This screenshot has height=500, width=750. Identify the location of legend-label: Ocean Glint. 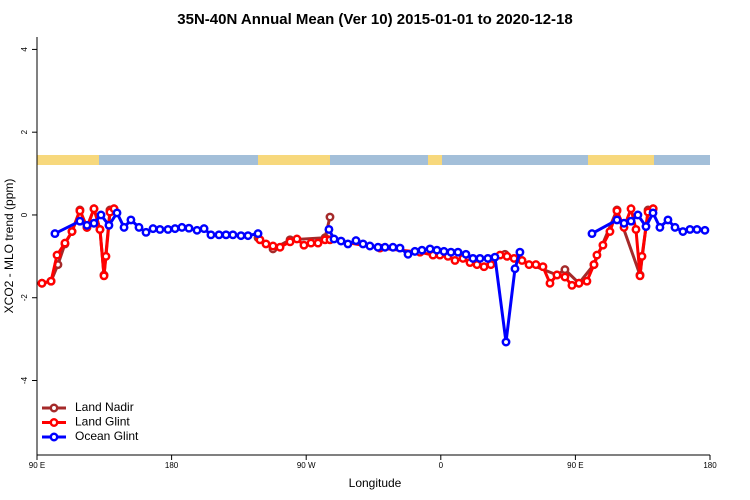
(107, 436).